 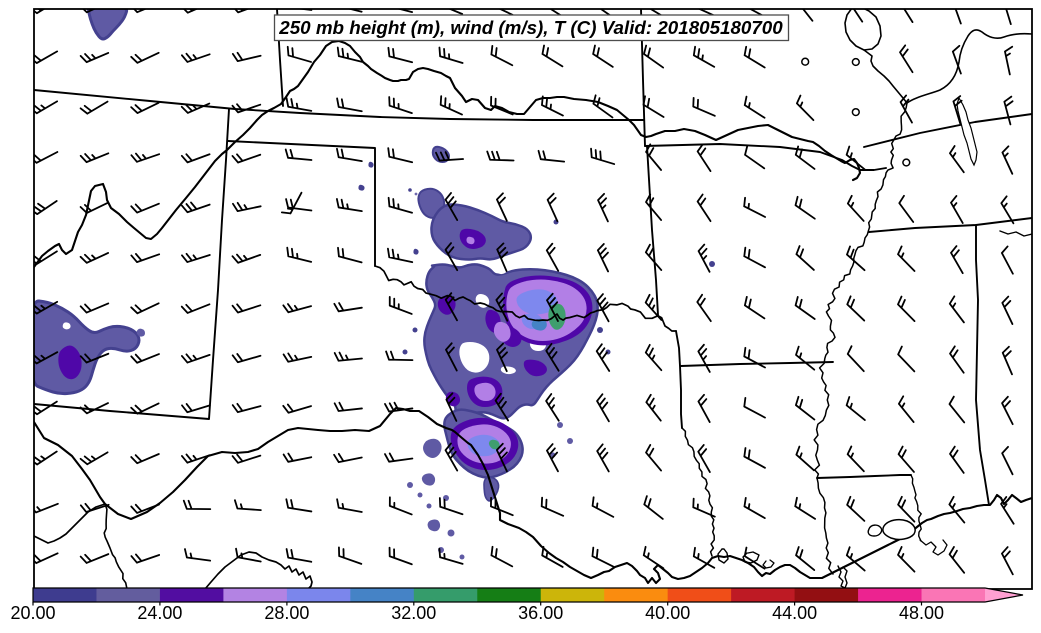 What do you see at coordinates (159, 613) in the screenshot?
I see `svg-text: 24.00` at bounding box center [159, 613].